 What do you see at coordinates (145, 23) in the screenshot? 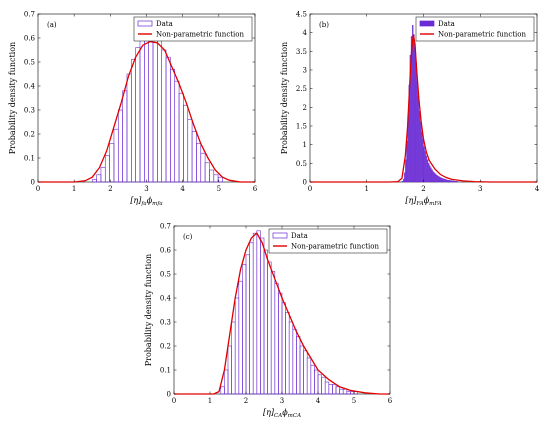
I see `legend-swatch-data` at bounding box center [145, 23].